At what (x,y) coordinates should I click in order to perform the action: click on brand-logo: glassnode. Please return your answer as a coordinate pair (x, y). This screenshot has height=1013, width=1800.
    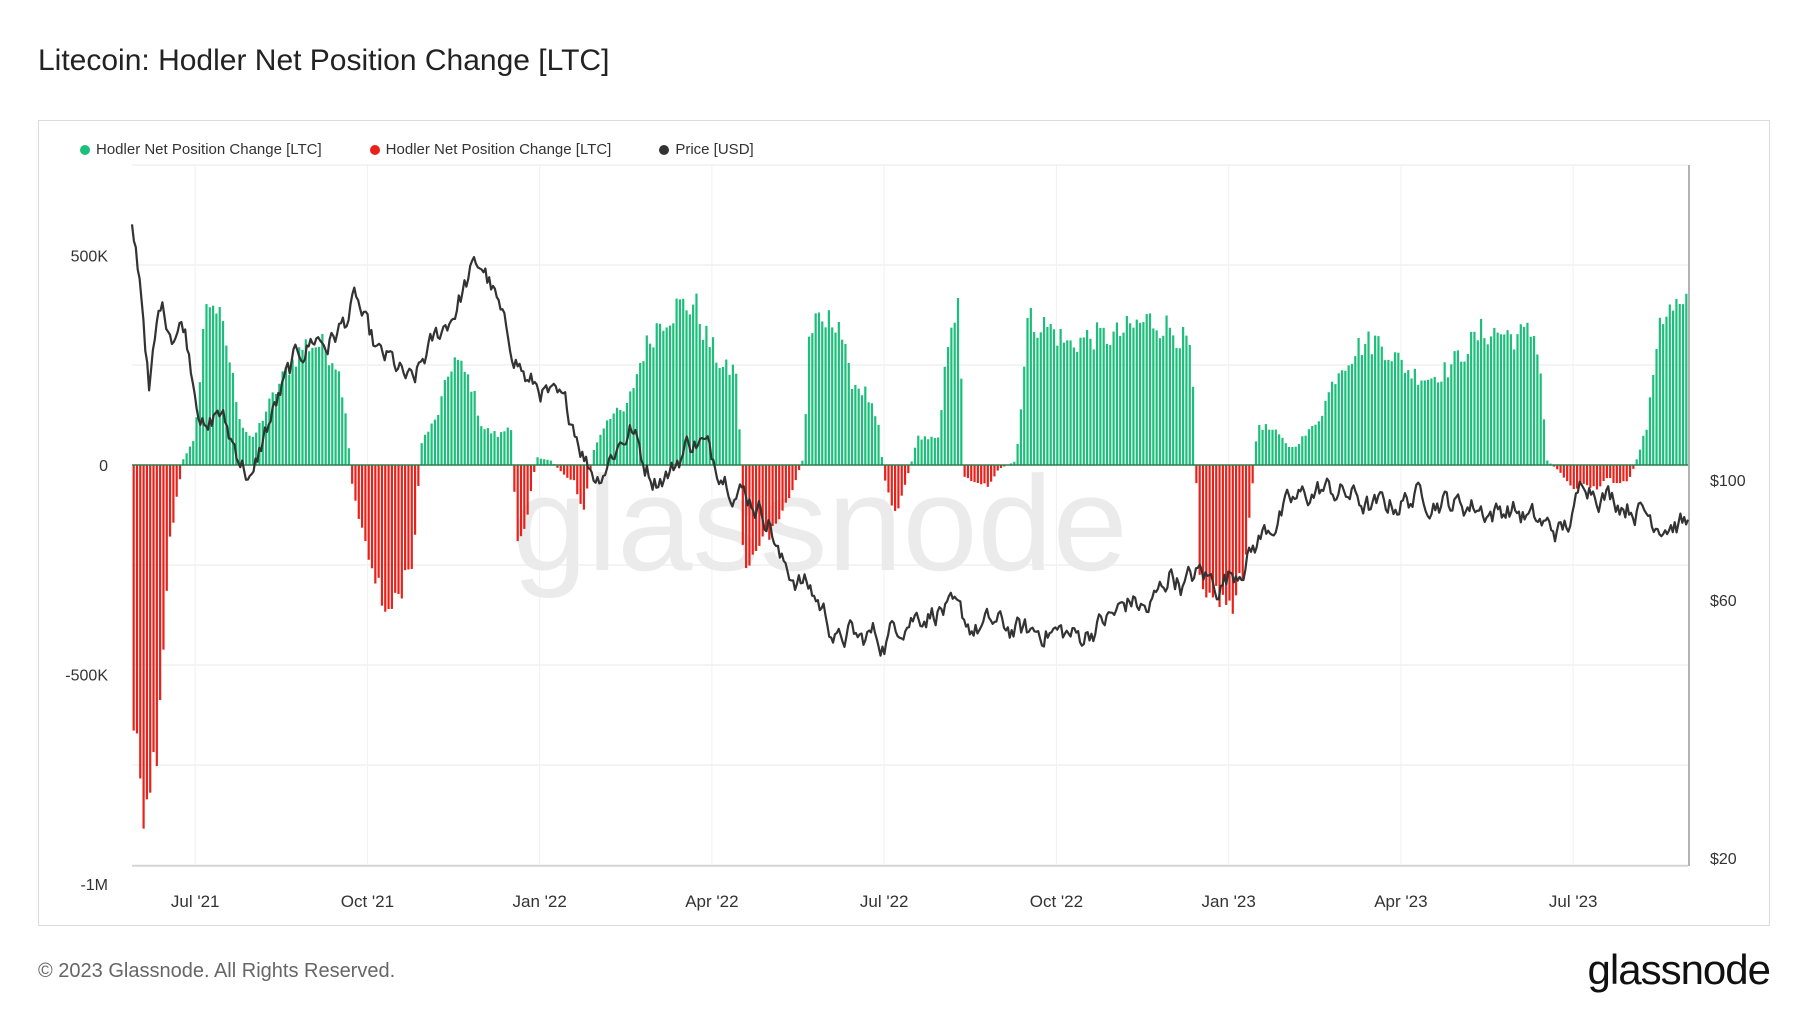
    Looking at the image, I should click on (1679, 969).